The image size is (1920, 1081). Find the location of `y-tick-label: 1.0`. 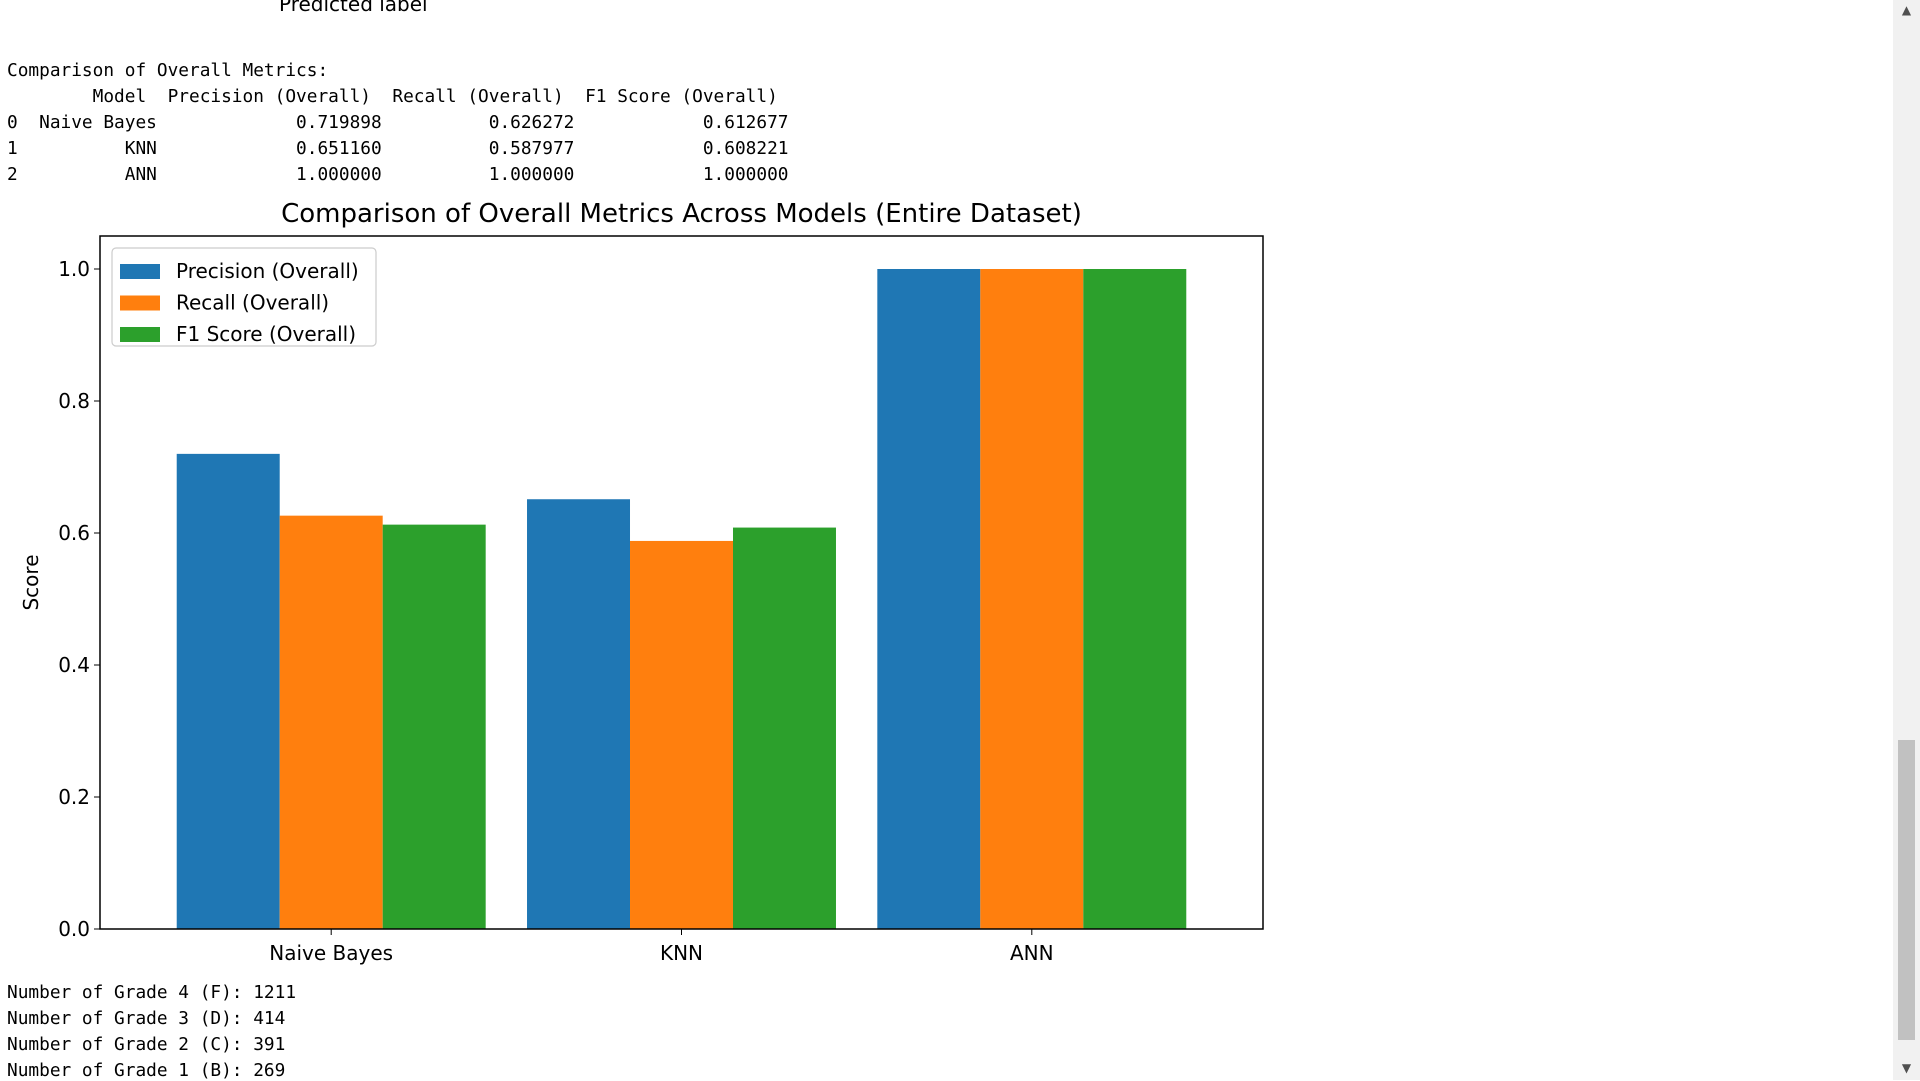

y-tick-label: 1.0 is located at coordinates (74, 269).